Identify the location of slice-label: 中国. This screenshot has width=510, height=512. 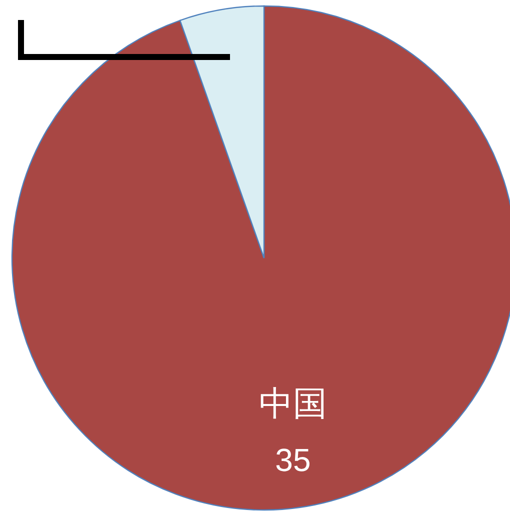
(292, 404).